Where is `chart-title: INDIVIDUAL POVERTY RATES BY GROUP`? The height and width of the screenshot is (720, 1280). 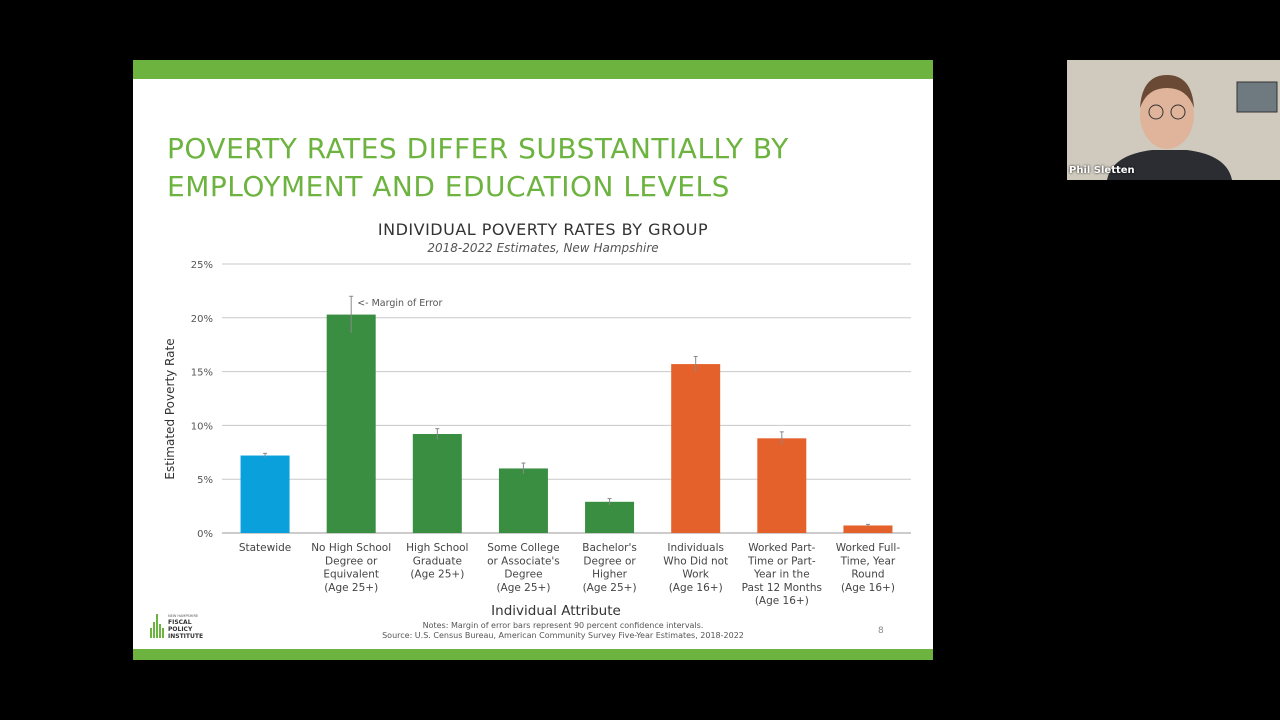 chart-title: INDIVIDUAL POVERTY RATES BY GROUP is located at coordinates (543, 229).